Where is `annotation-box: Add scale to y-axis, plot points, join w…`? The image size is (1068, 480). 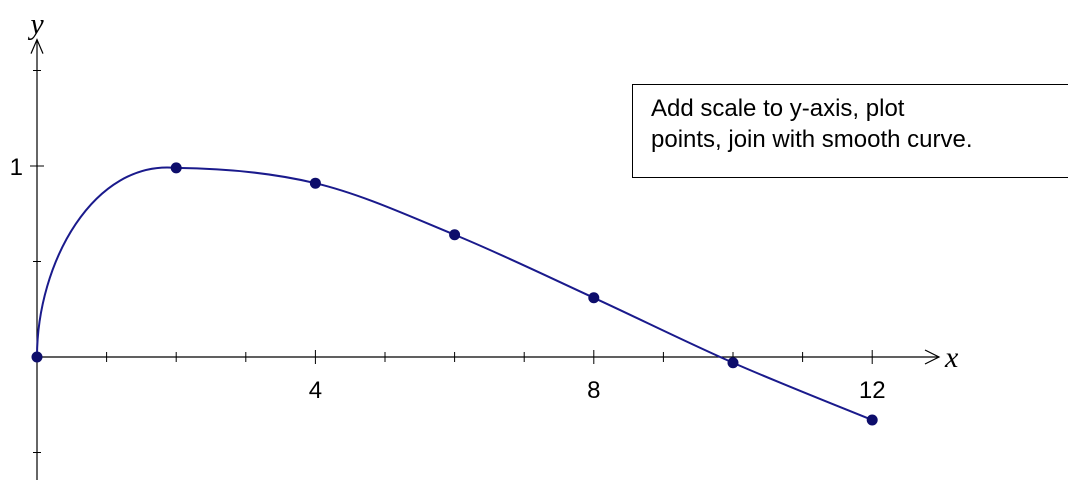
annotation-box: Add scale to y-axis, plot points, join w… is located at coordinates (850, 131).